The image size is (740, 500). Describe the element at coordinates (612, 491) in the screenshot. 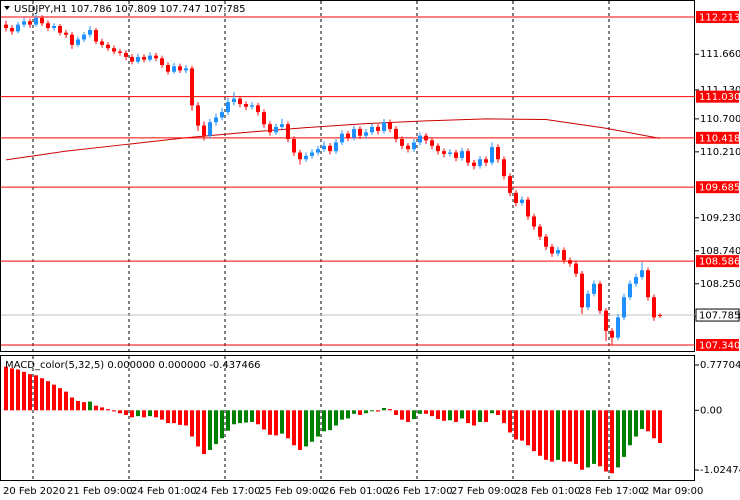

I see `x-tick-label: 28 Feb 17:00` at that location.